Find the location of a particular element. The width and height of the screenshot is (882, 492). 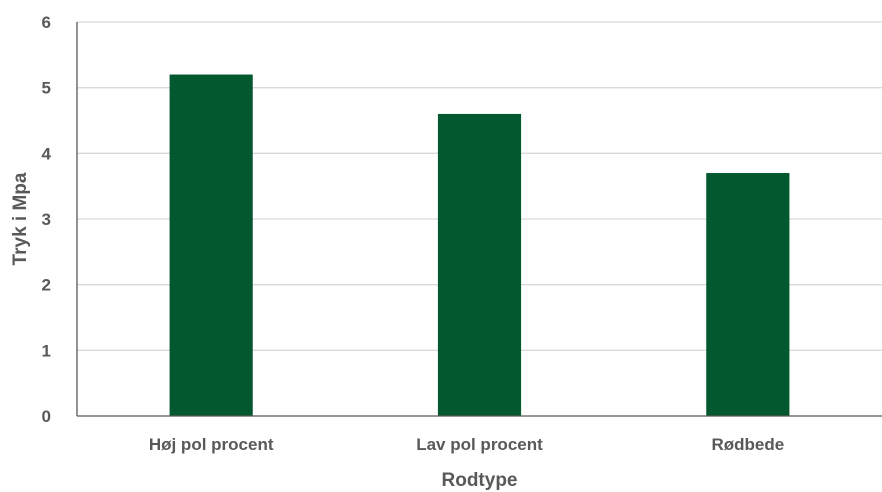

y-tick-label: 5 is located at coordinates (46, 88).